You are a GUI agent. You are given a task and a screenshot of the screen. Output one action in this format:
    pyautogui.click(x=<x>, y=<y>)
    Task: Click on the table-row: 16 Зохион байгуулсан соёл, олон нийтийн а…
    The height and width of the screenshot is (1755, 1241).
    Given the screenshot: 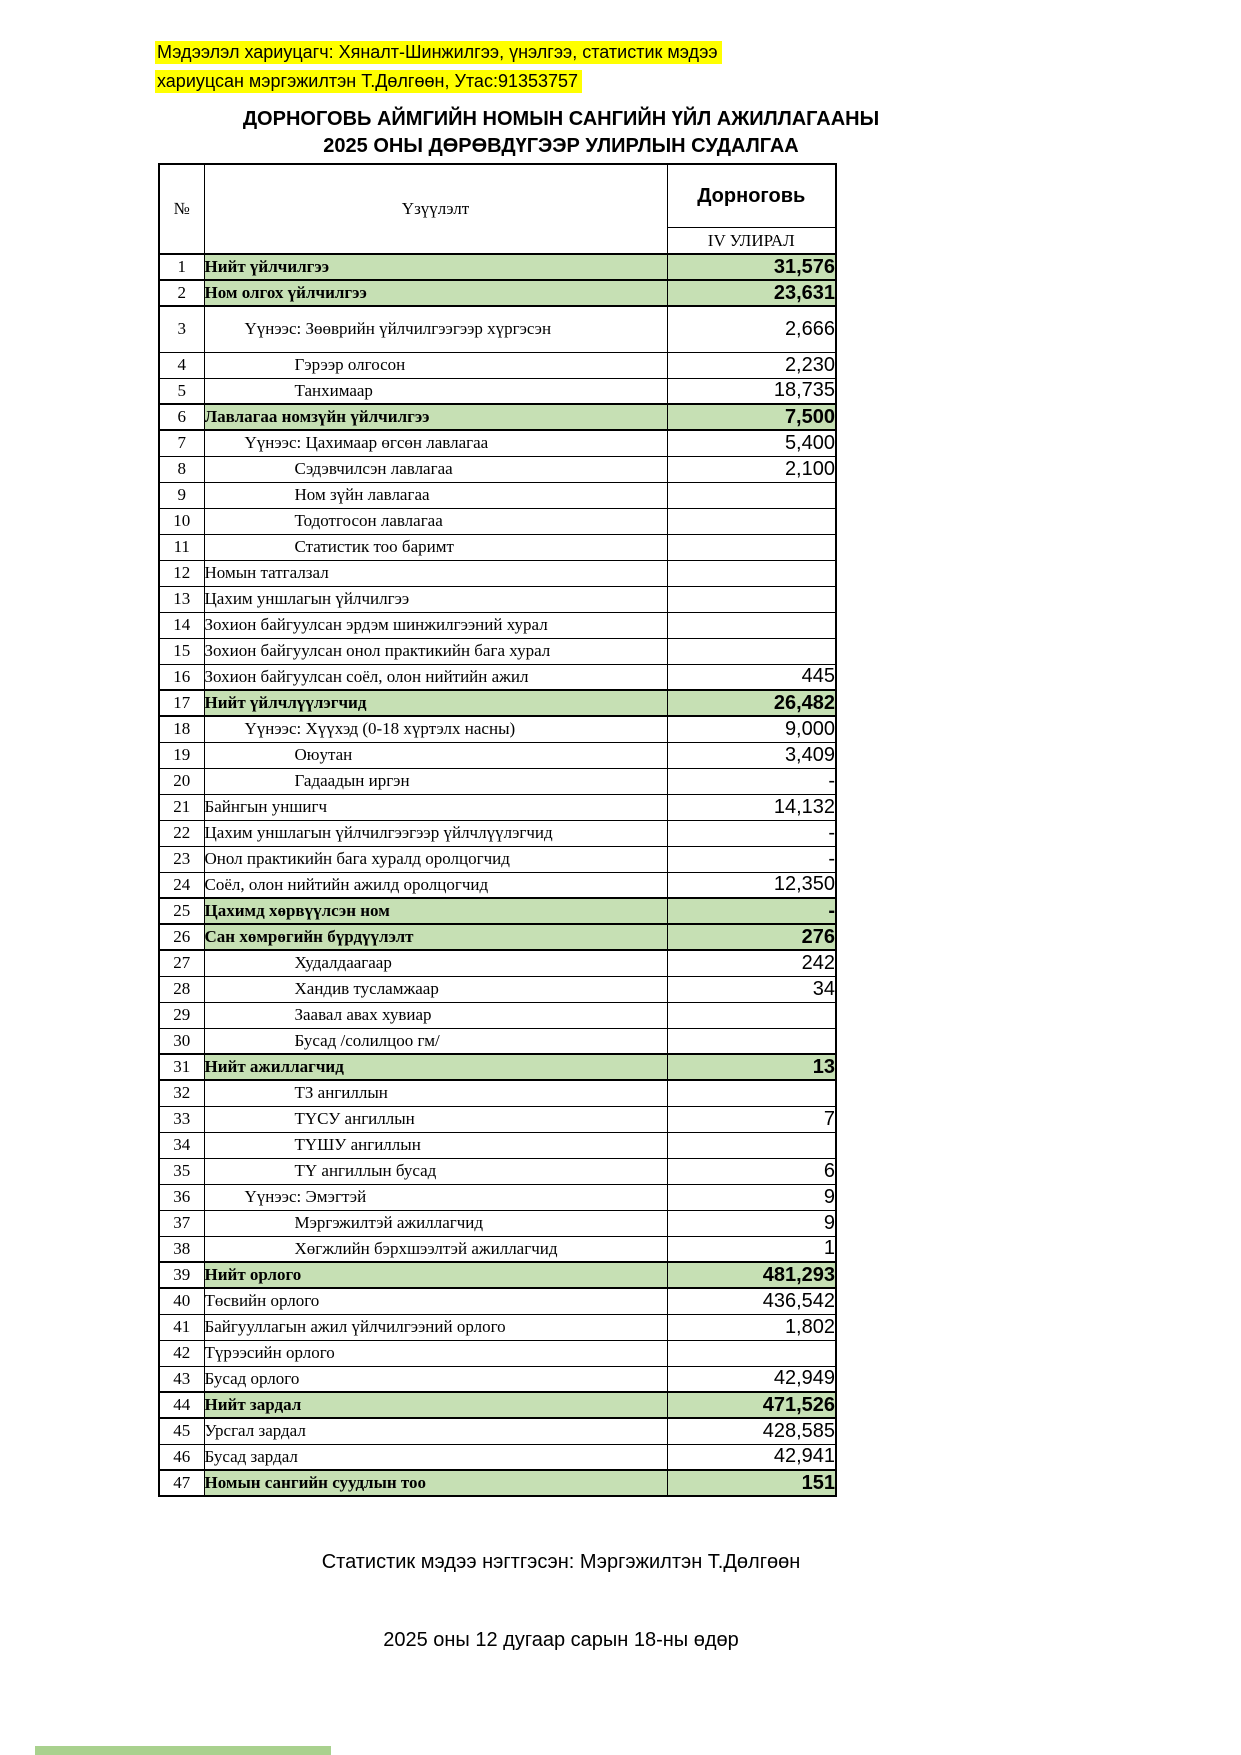 What is the action you would take?
    pyautogui.click(x=497, y=677)
    